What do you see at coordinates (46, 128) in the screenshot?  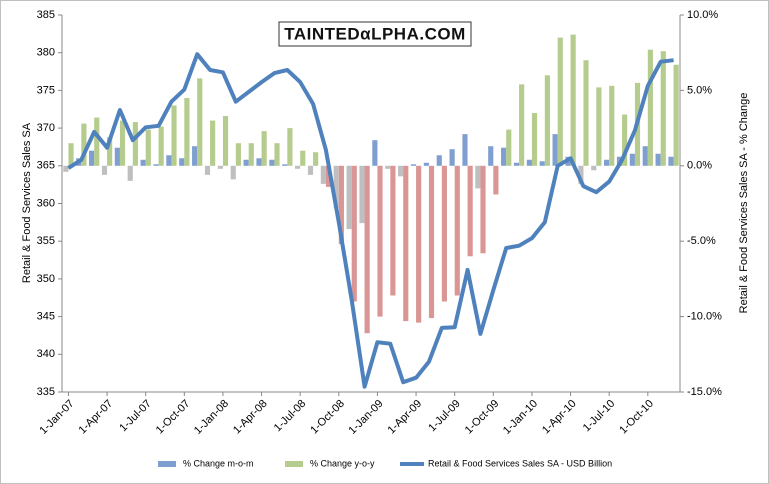 I see `y-tick-label: 370` at bounding box center [46, 128].